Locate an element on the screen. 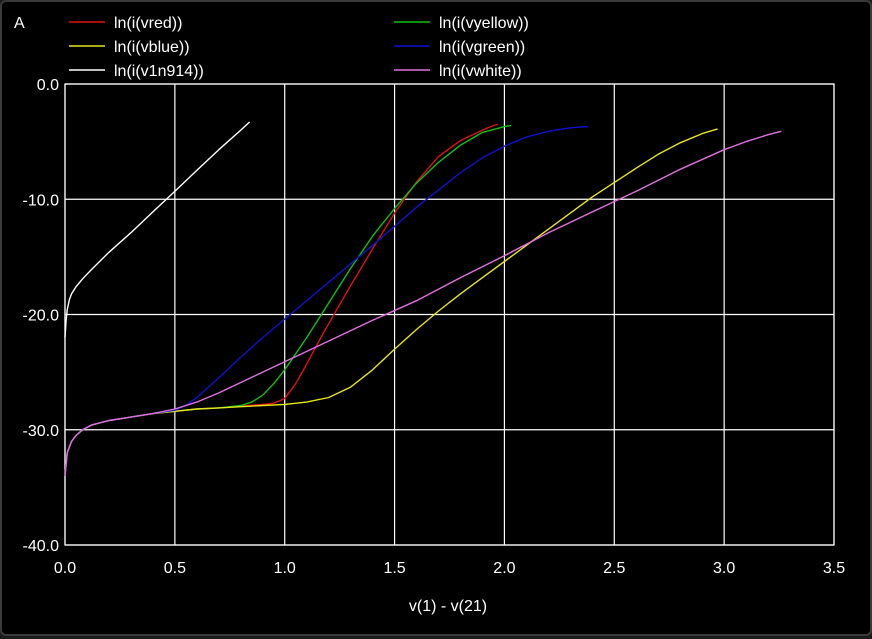 The height and width of the screenshot is (639, 872). x-tick-label: 0.5 is located at coordinates (175, 568).